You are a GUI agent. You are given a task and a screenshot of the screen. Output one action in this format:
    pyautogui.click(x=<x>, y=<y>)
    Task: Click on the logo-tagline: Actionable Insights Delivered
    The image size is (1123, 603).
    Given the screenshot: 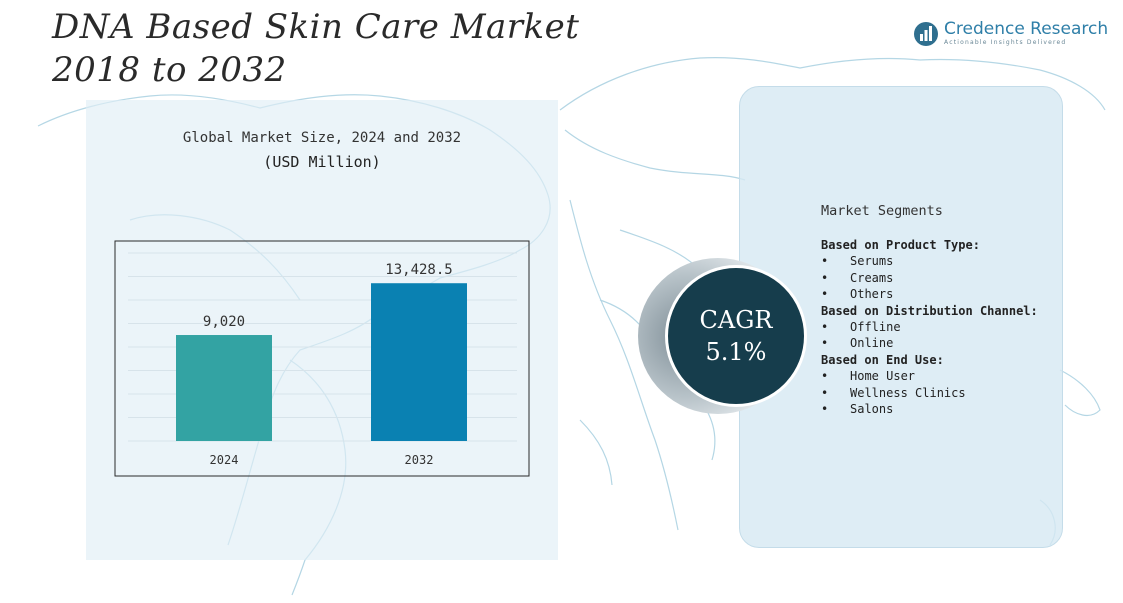 What is the action you would take?
    pyautogui.click(x=1005, y=42)
    